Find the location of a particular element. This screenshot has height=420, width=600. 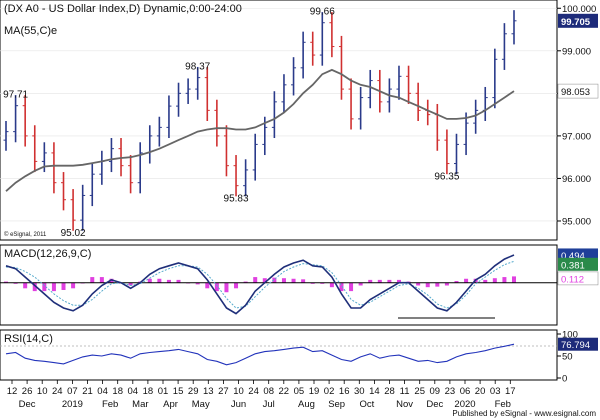

x-month-label: Jun is located at coordinates (238, 404).